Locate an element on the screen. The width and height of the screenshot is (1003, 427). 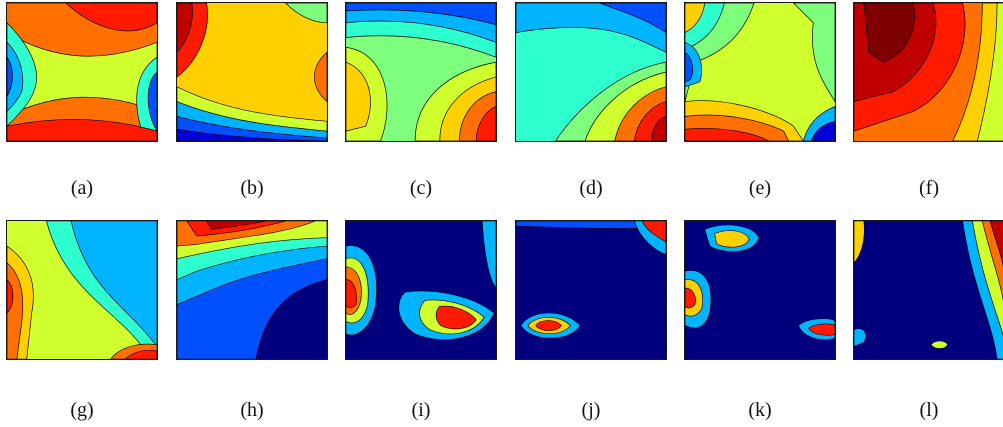
contour-panel-f is located at coordinates (928, 72).